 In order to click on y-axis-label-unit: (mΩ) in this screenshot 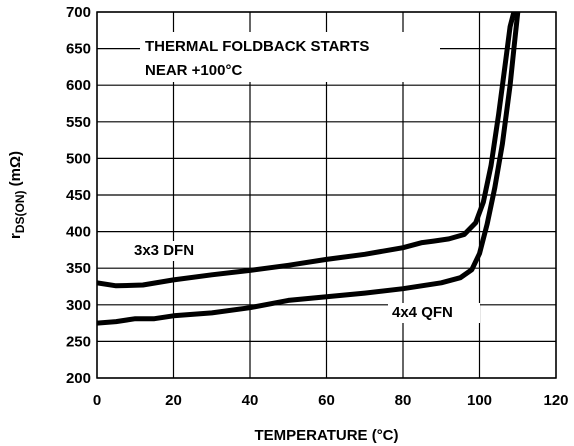, I will do `click(15, 171)`.